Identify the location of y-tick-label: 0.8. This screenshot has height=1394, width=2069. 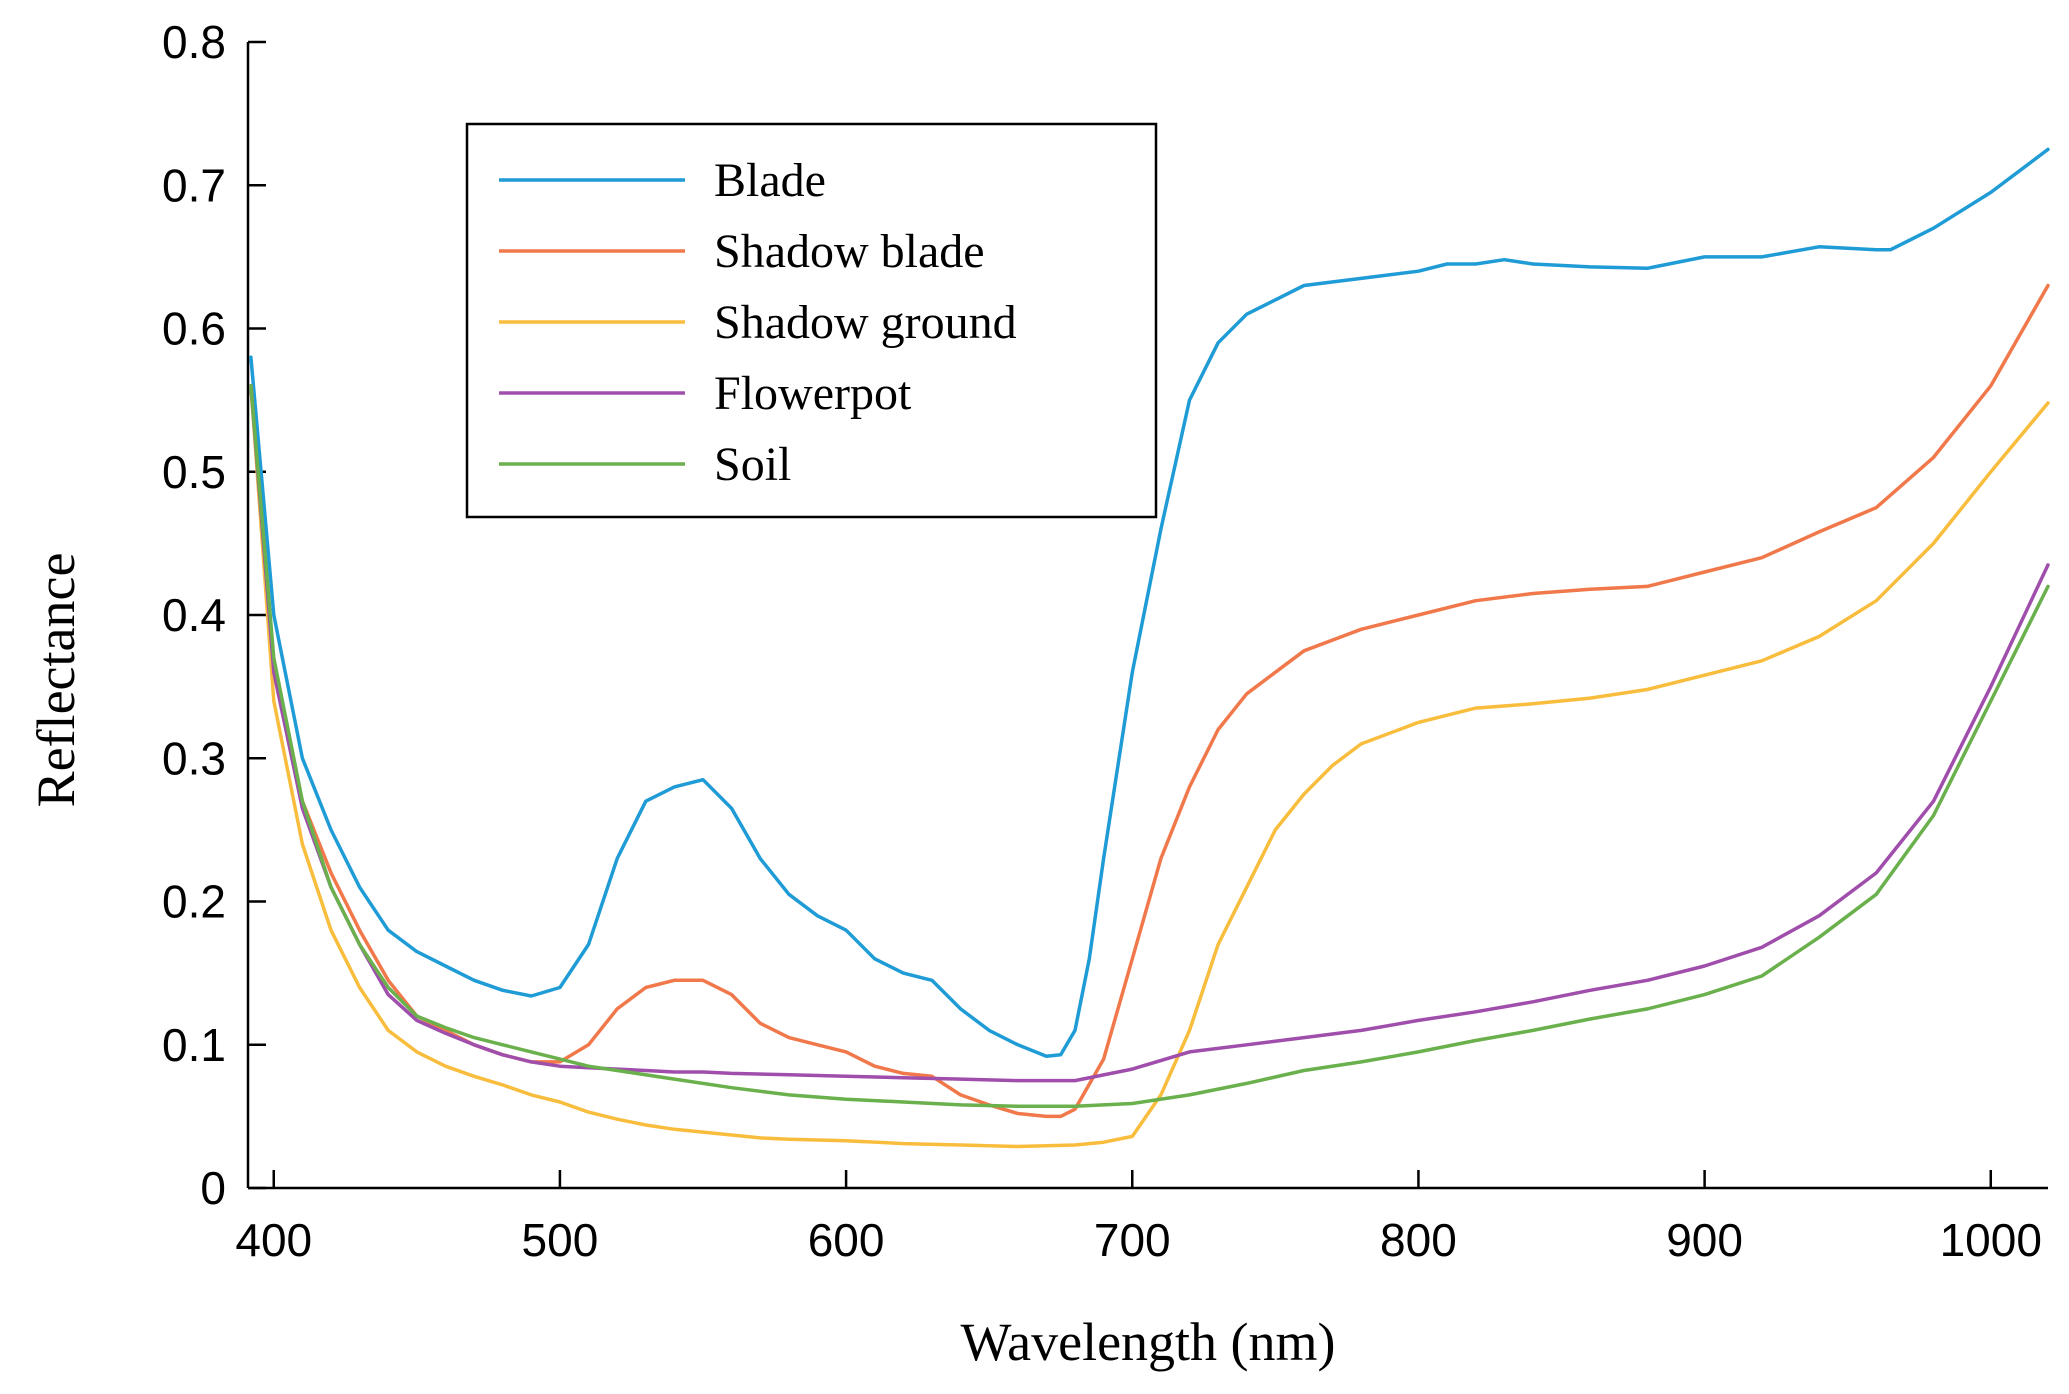
(194, 42).